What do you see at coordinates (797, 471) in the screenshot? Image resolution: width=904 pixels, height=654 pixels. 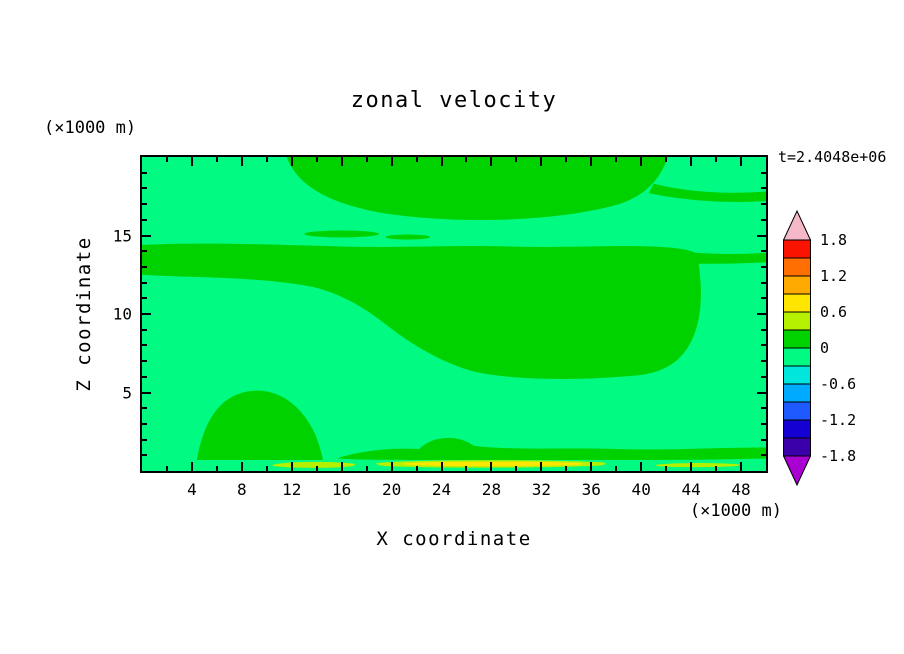 I see `colorbar-under-arrow` at bounding box center [797, 471].